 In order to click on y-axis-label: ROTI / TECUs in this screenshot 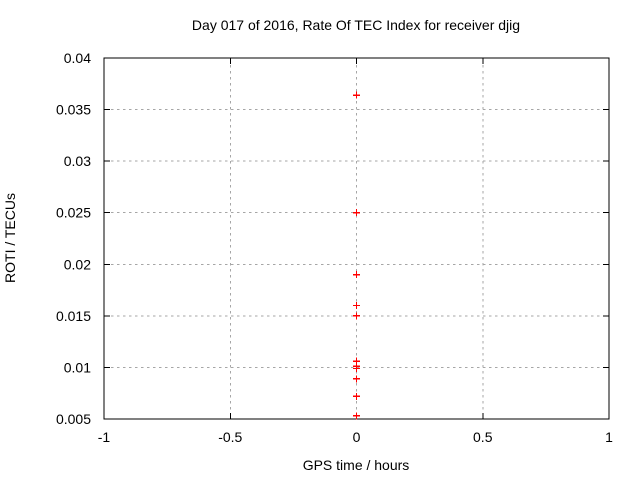, I will do `click(10, 238)`.